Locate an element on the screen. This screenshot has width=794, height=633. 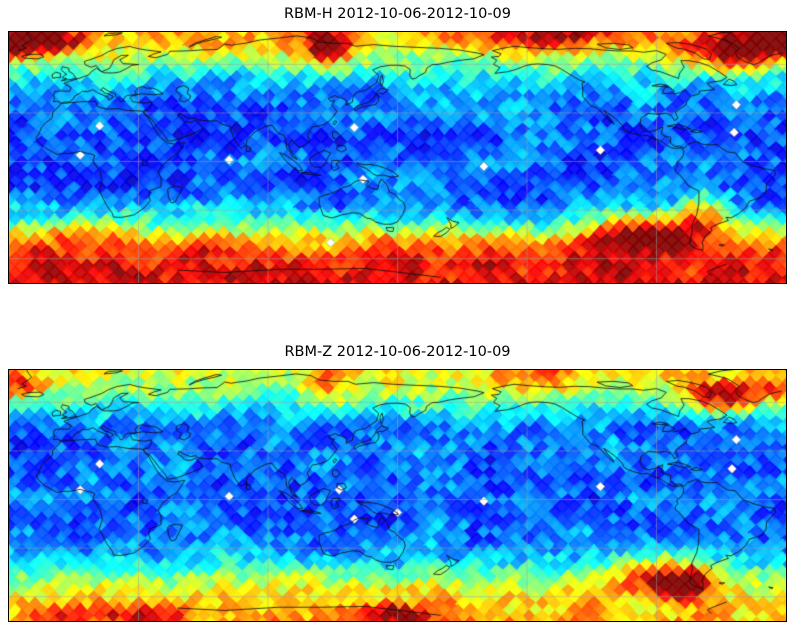
panel-title-rbm-h: RBM-H 2012-10-06-2012-10-09 is located at coordinates (397, 14).